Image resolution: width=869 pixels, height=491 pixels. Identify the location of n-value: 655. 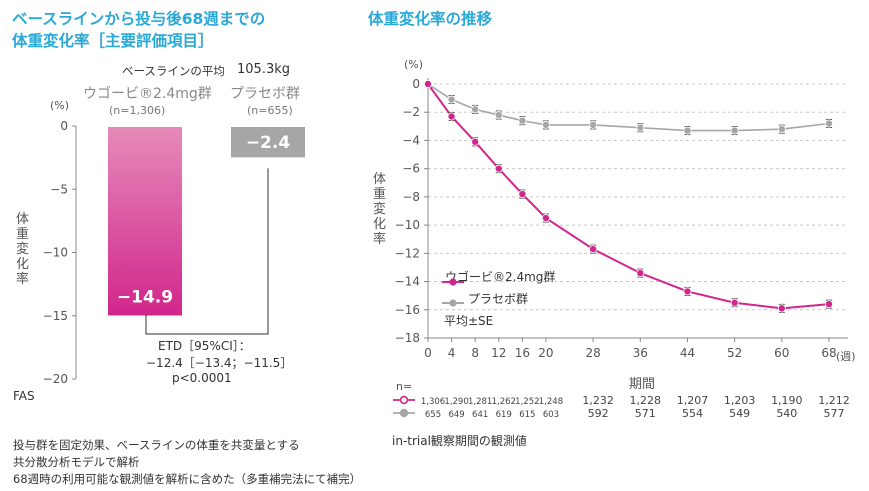
(433, 415).